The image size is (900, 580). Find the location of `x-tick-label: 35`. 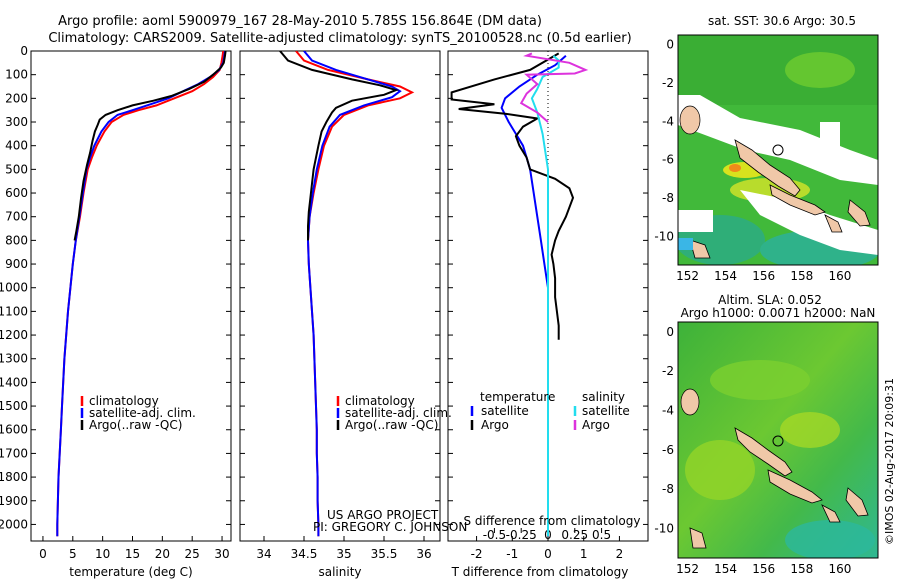

x-tick-label: 35 is located at coordinates (343, 554).